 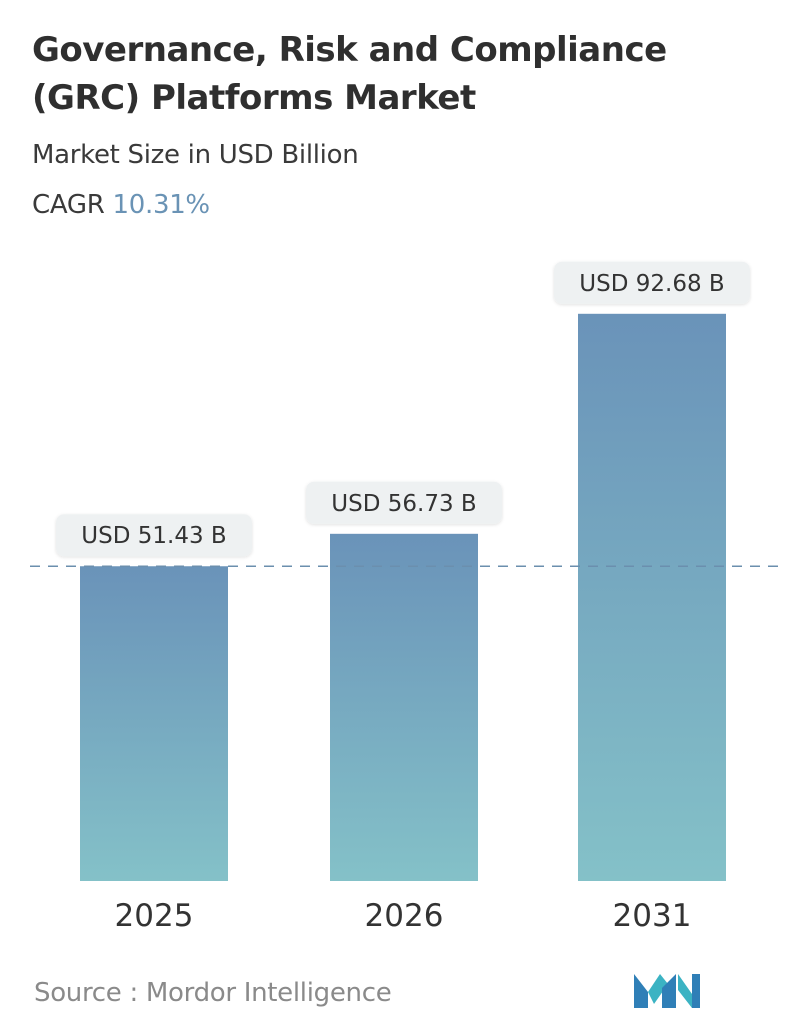 What do you see at coordinates (154, 723) in the screenshot?
I see `bar-2025` at bounding box center [154, 723].